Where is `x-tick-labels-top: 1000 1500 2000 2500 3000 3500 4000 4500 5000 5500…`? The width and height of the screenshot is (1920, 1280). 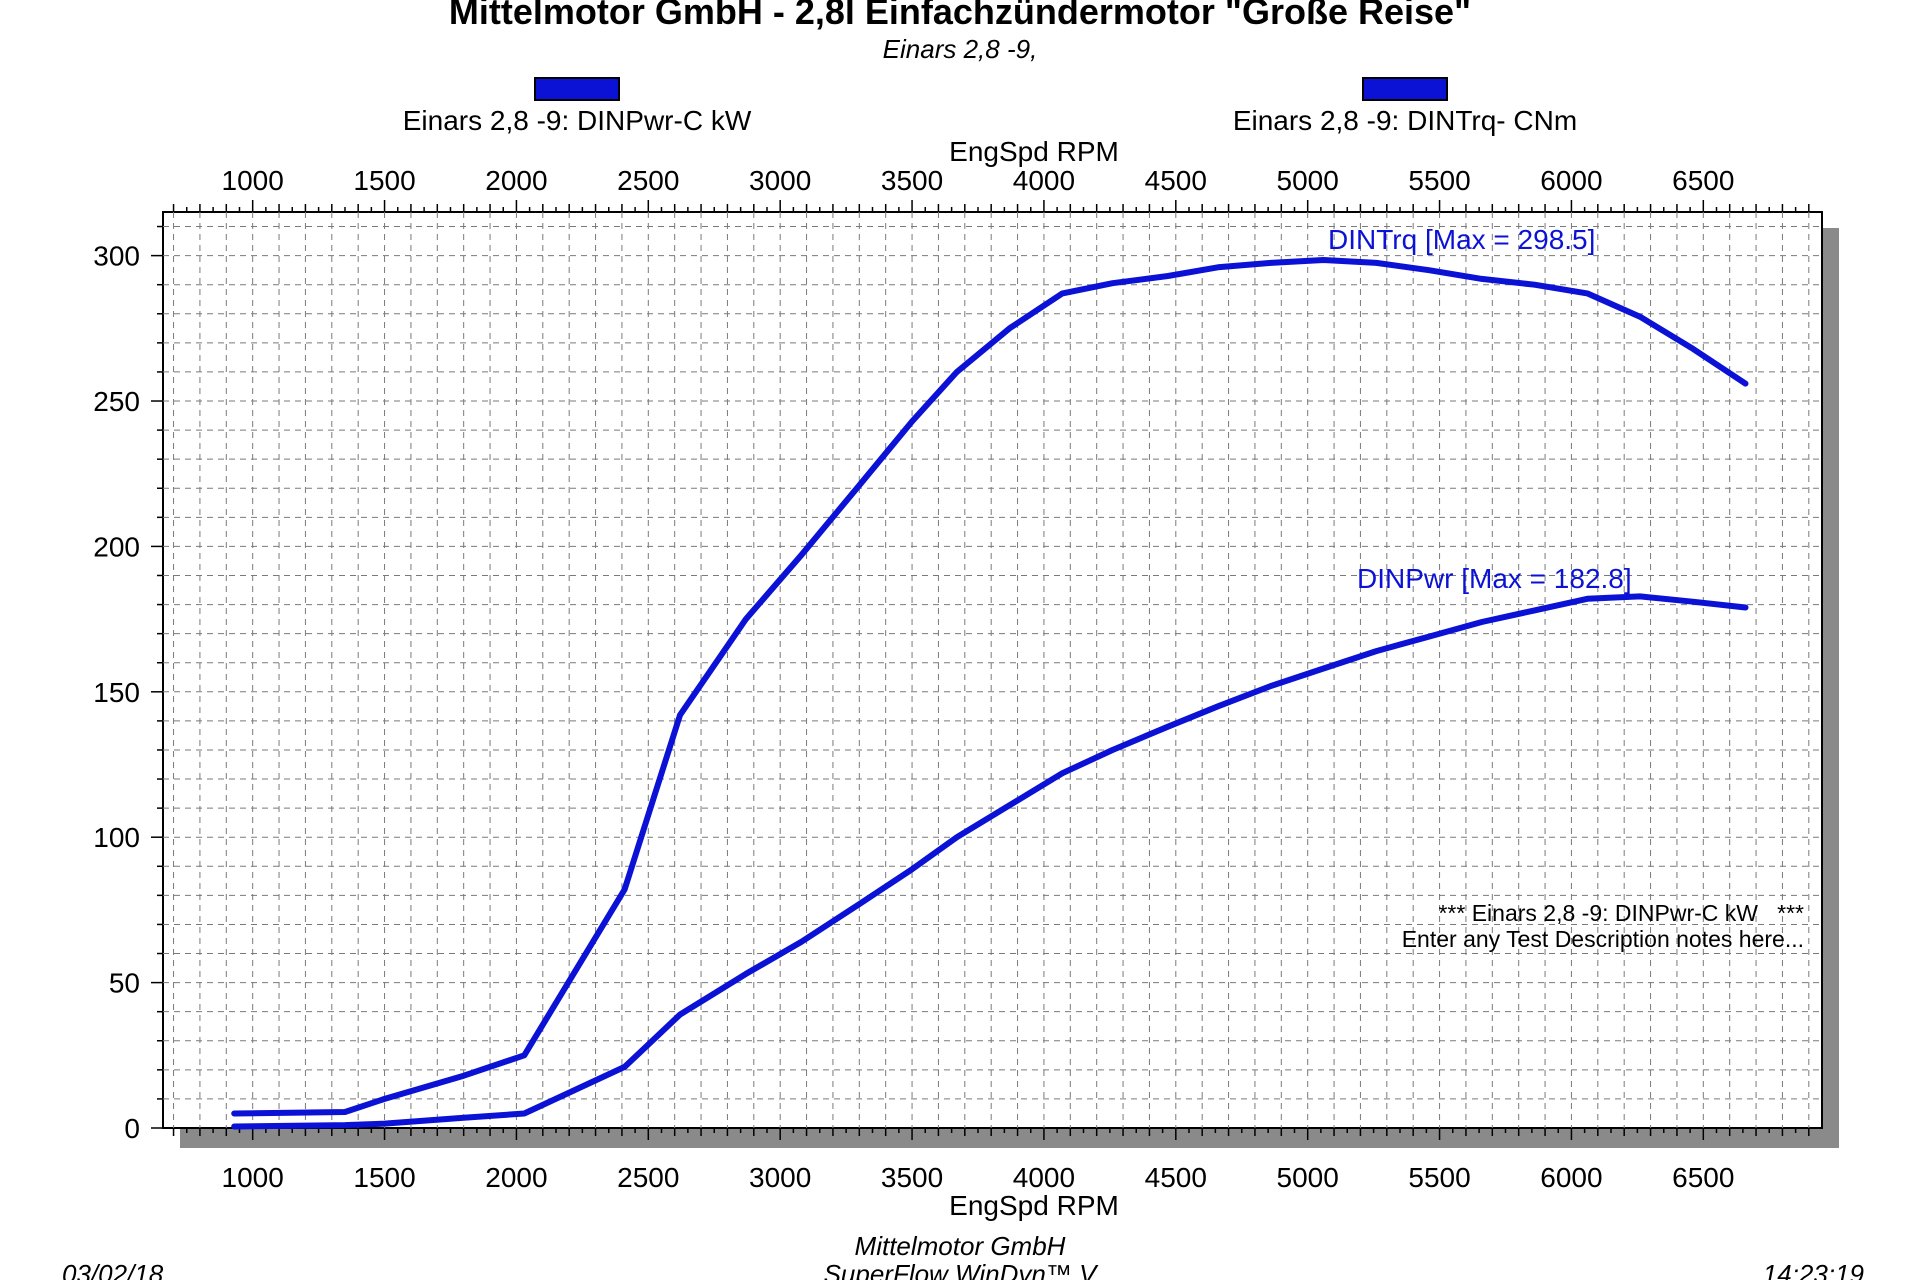 x-tick-labels-top: 1000 1500 2000 2500 3000 3500 4000 4500 5000 5500… is located at coordinates (978, 180).